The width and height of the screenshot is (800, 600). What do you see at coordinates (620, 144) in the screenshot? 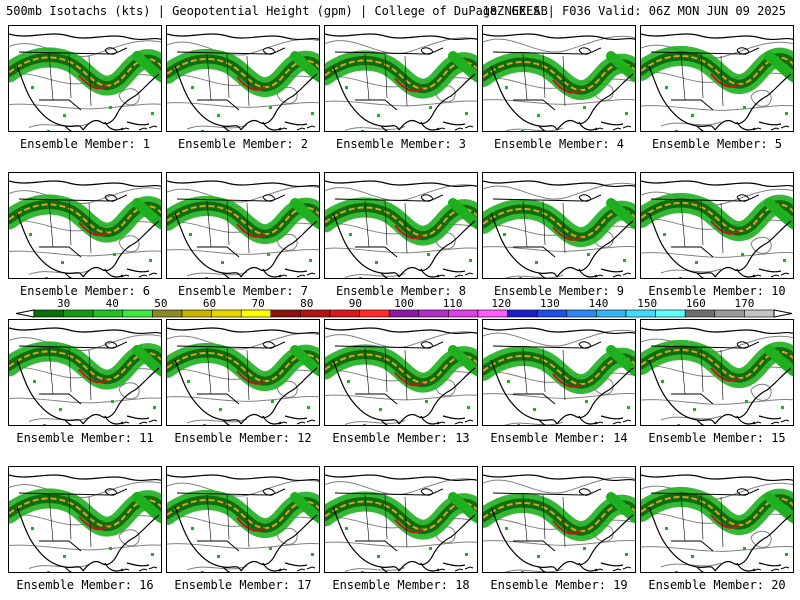
I see `member-number: 4` at bounding box center [620, 144].